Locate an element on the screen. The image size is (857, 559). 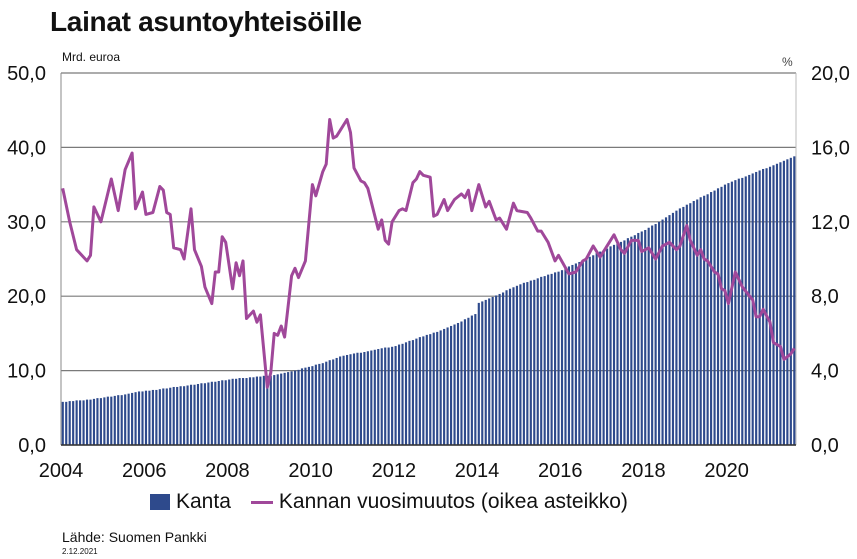
left-tick-label: 20,0 is located at coordinates (26, 297).